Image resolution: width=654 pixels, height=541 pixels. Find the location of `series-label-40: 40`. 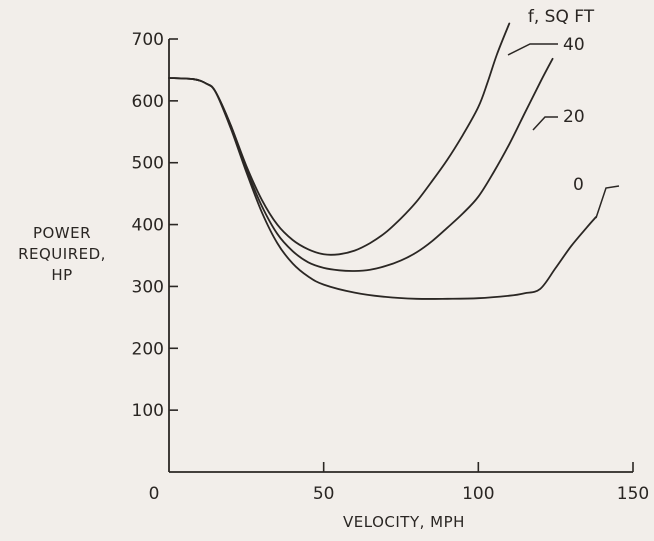

series-label-40: 40 is located at coordinates (574, 45).